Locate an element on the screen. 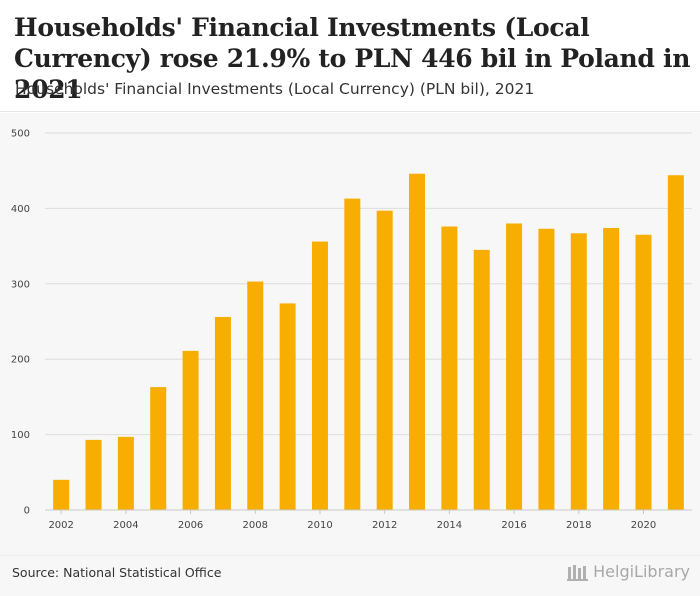 Image resolution: width=700 pixels, height=596 pixels. bar-2021 is located at coordinates (675, 342).